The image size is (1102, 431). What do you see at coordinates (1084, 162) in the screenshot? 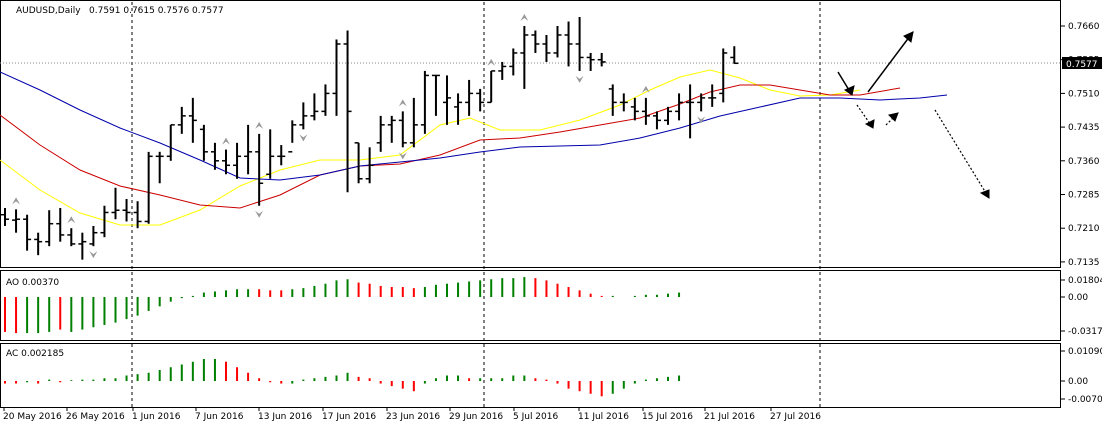
I see `axis-tick-label: 0.7360` at bounding box center [1084, 162].